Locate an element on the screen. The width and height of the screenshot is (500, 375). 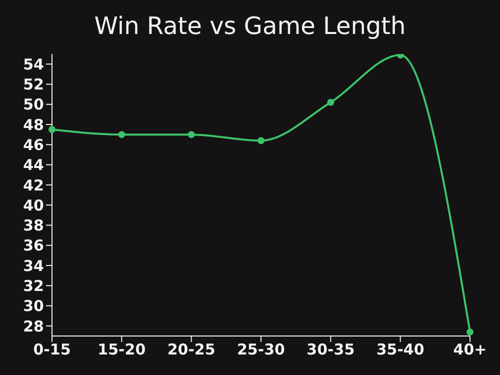
y-tick-label: 30 is located at coordinates (33, 306).